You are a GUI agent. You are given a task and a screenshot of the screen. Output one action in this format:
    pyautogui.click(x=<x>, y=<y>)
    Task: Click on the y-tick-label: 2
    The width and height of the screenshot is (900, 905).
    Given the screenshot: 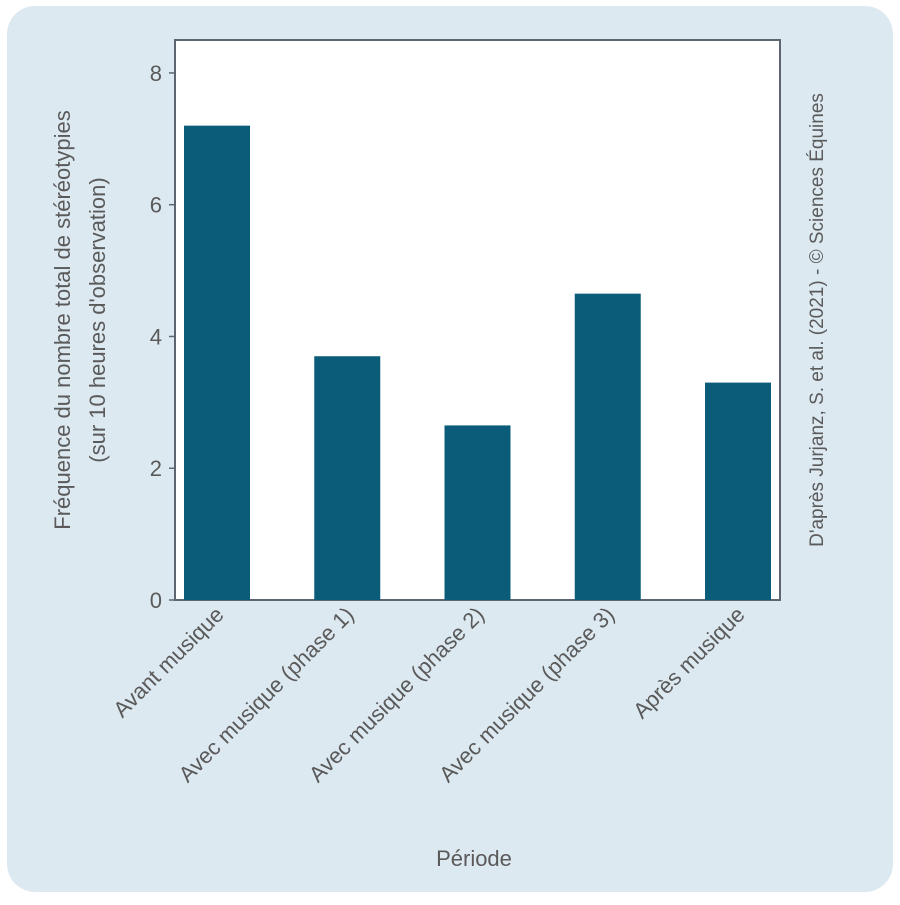 What is the action you would take?
    pyautogui.click(x=156, y=468)
    